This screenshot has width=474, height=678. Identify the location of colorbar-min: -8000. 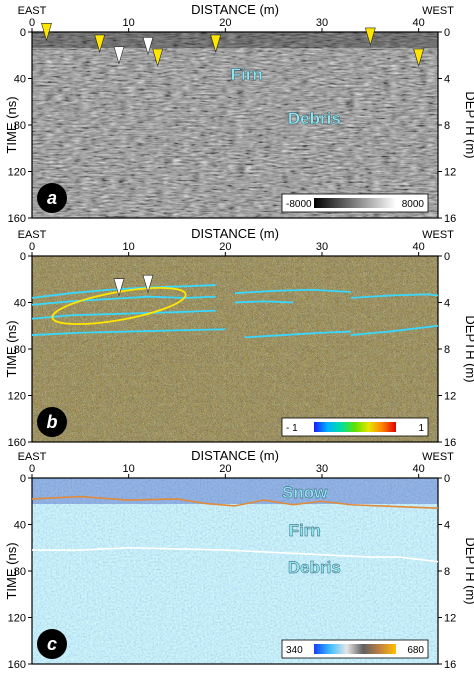
(299, 204).